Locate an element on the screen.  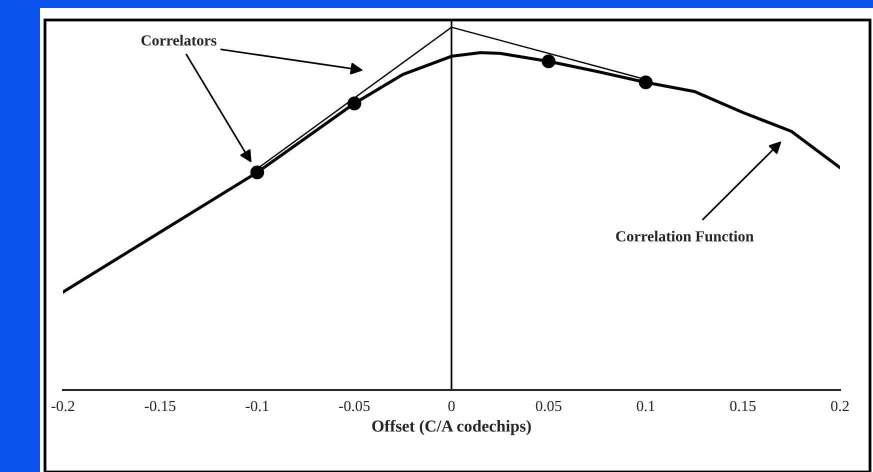
x-tick-label: -0.2 is located at coordinates (62, 406).